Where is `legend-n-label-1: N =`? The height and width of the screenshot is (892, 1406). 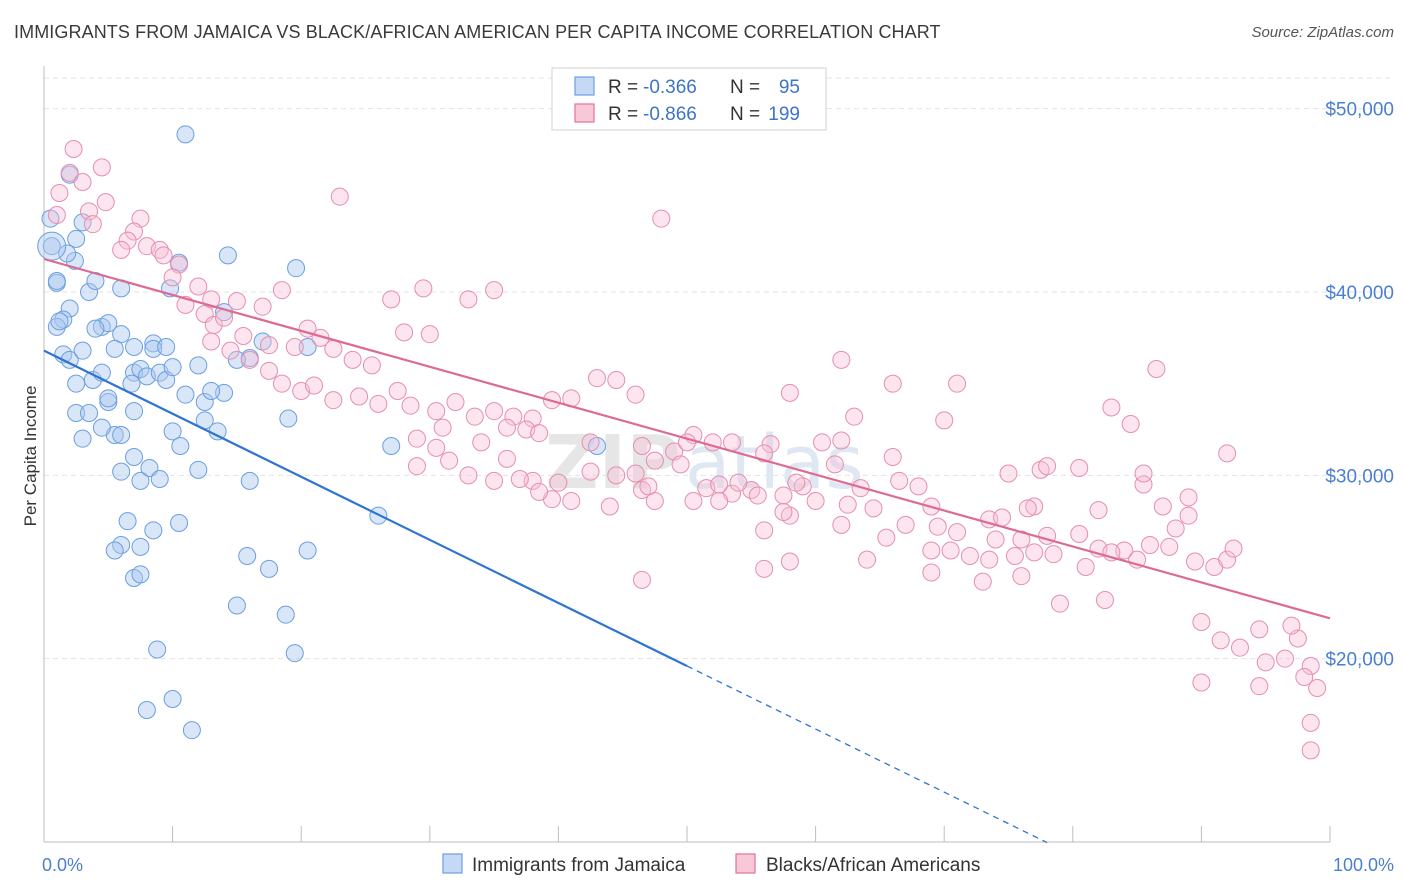
legend-n-label-1: N = is located at coordinates (745, 87).